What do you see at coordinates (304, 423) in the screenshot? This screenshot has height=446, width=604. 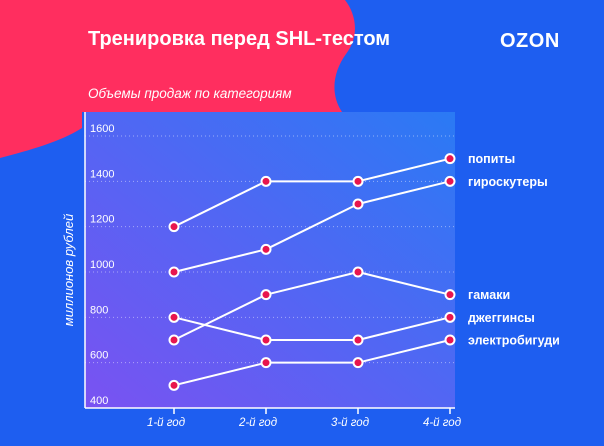 I see `x-axis-tick-labels: 1-й год 2-й год 3-й год 4-й год` at bounding box center [304, 423].